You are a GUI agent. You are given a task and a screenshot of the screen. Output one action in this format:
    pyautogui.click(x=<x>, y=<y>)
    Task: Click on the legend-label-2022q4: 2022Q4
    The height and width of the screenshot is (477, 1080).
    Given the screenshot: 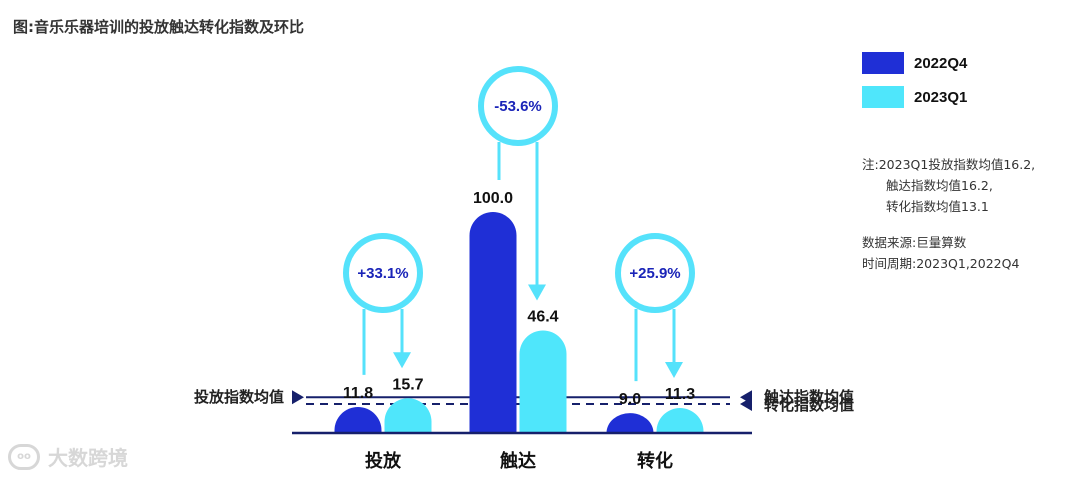 What is the action you would take?
    pyautogui.click(x=941, y=63)
    